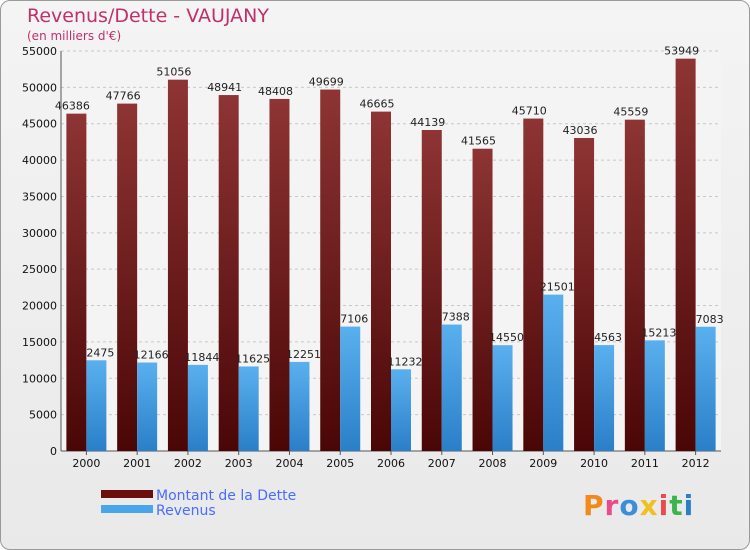  What do you see at coordinates (39, 306) in the screenshot?
I see `y-tick-label: 20000` at bounding box center [39, 306].